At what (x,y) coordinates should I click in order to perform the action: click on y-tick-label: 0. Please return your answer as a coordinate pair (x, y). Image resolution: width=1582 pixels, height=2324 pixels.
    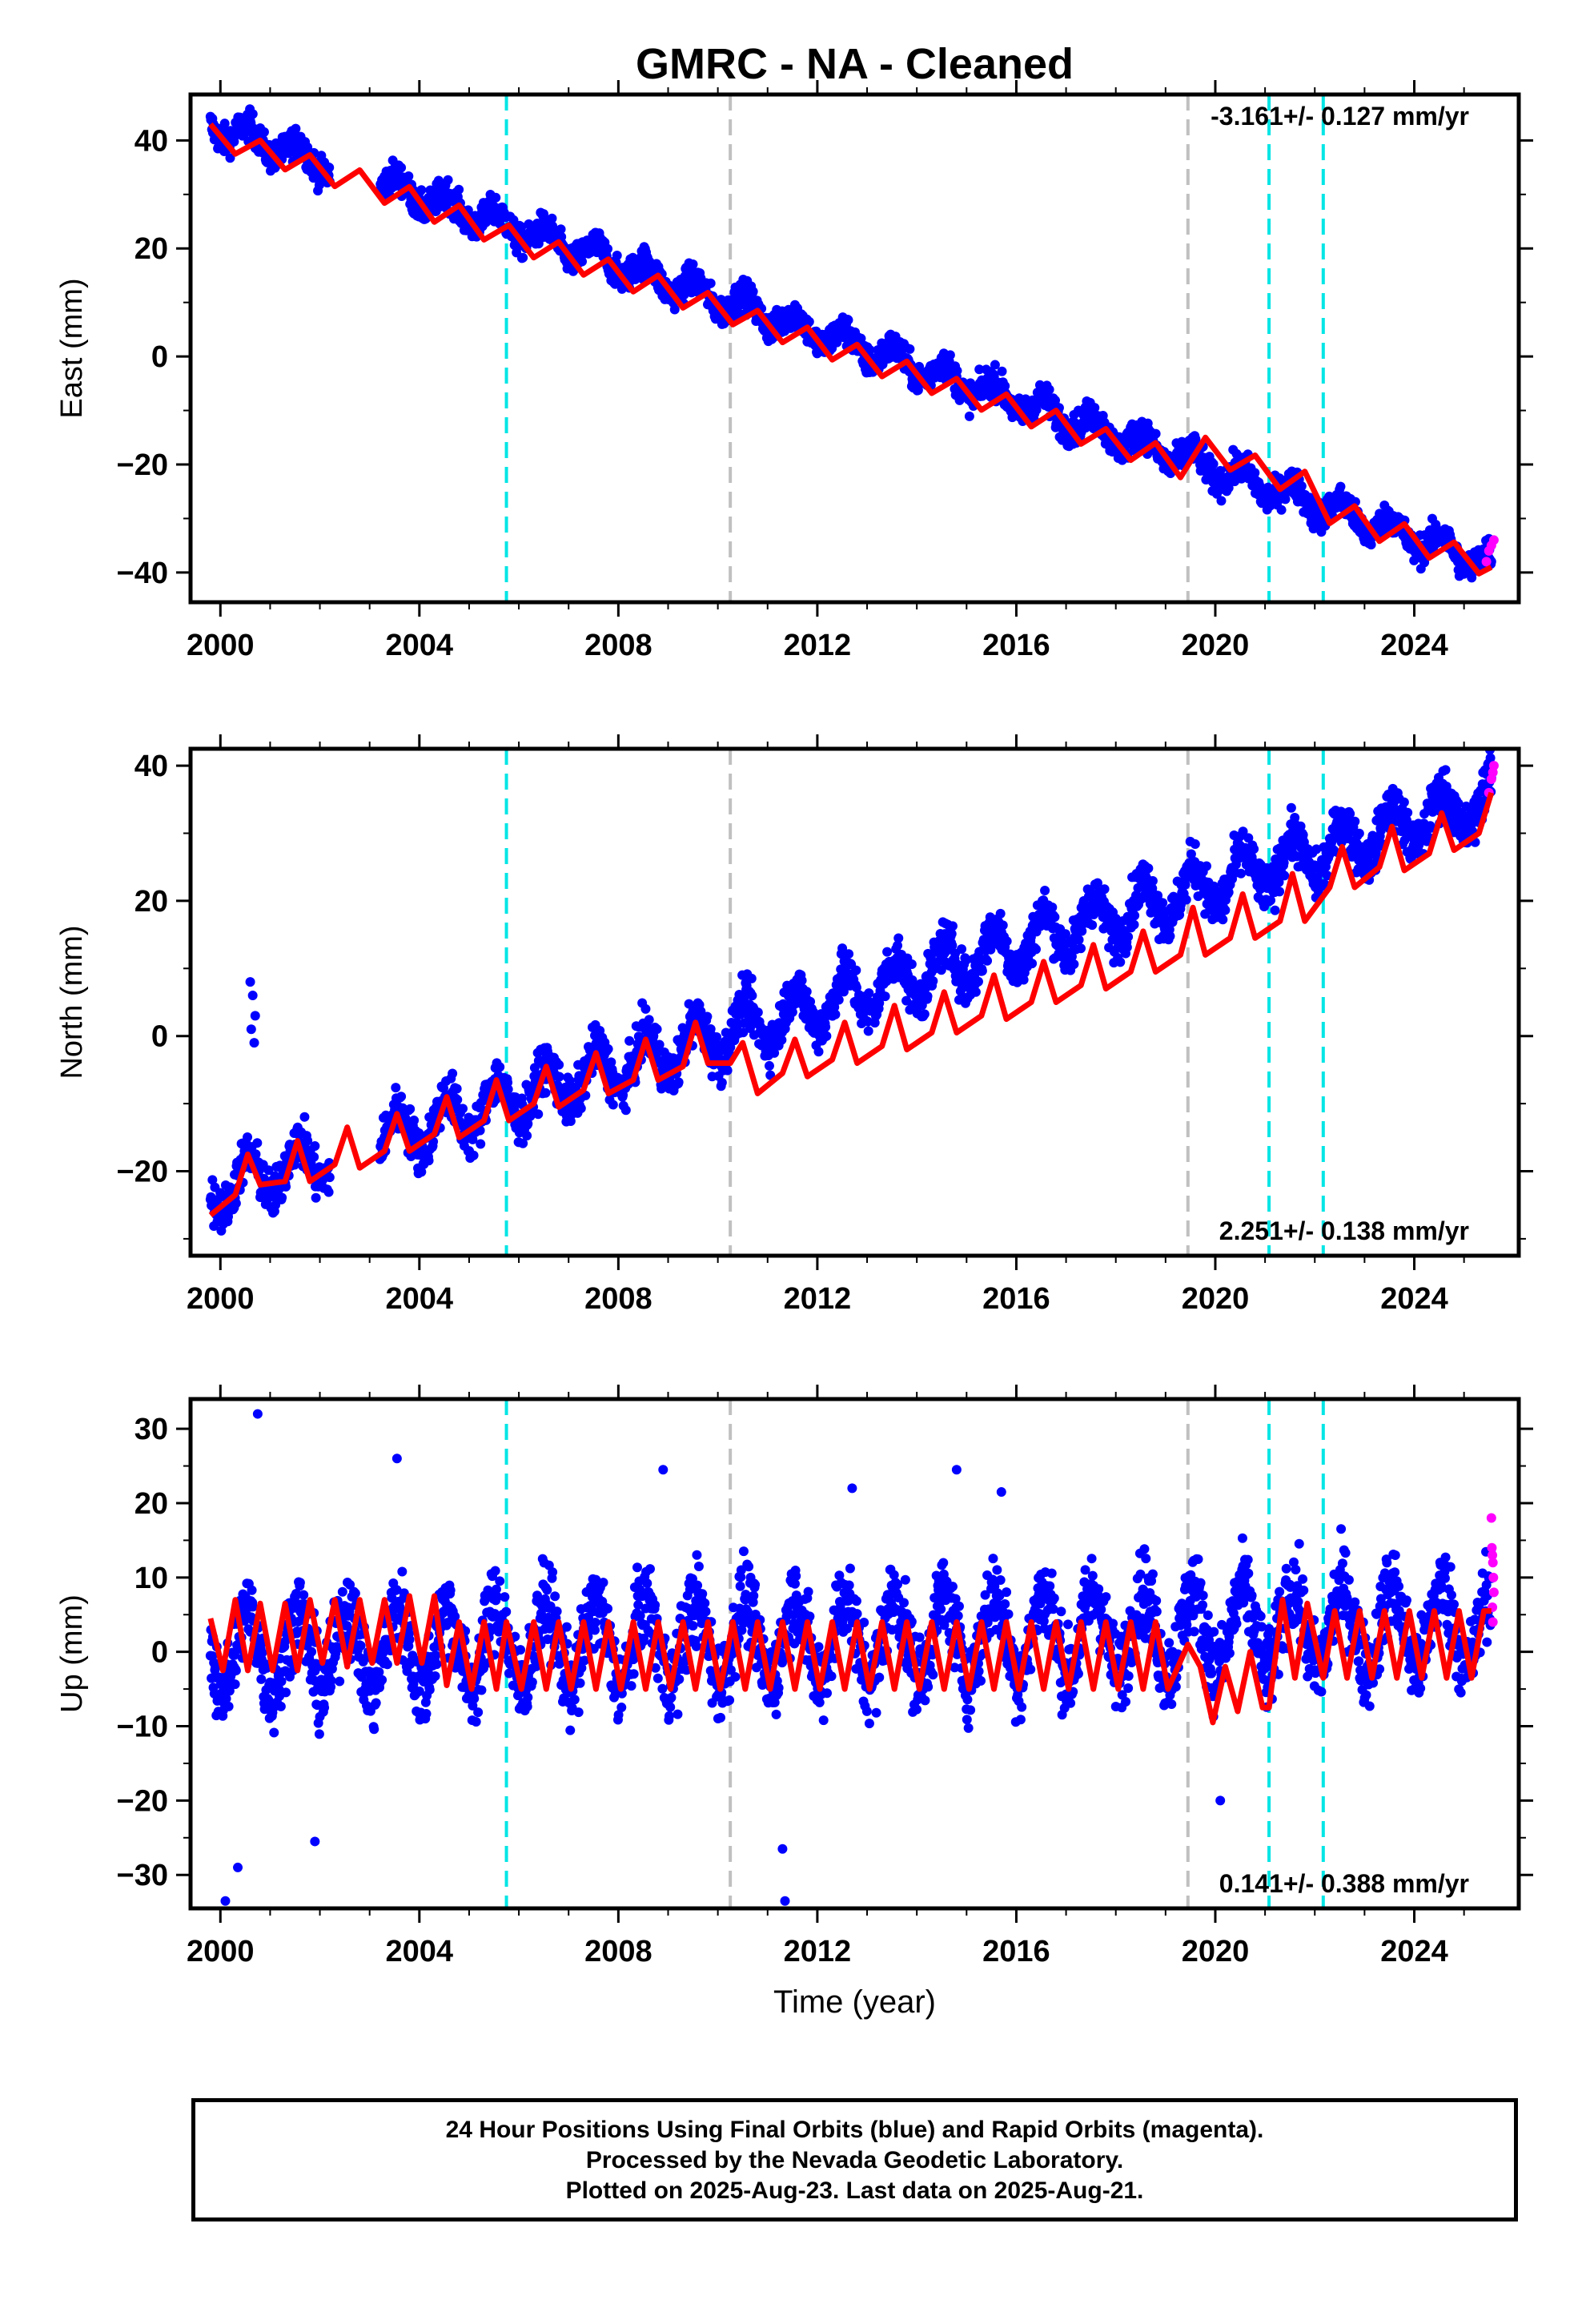
    Looking at the image, I should click on (159, 357).